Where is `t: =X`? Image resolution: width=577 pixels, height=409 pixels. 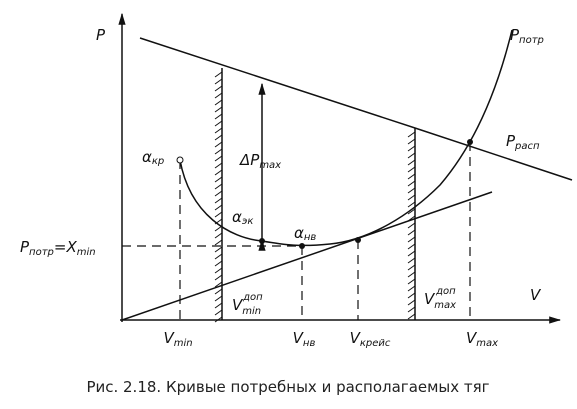 t: =X is located at coordinates (66, 247).